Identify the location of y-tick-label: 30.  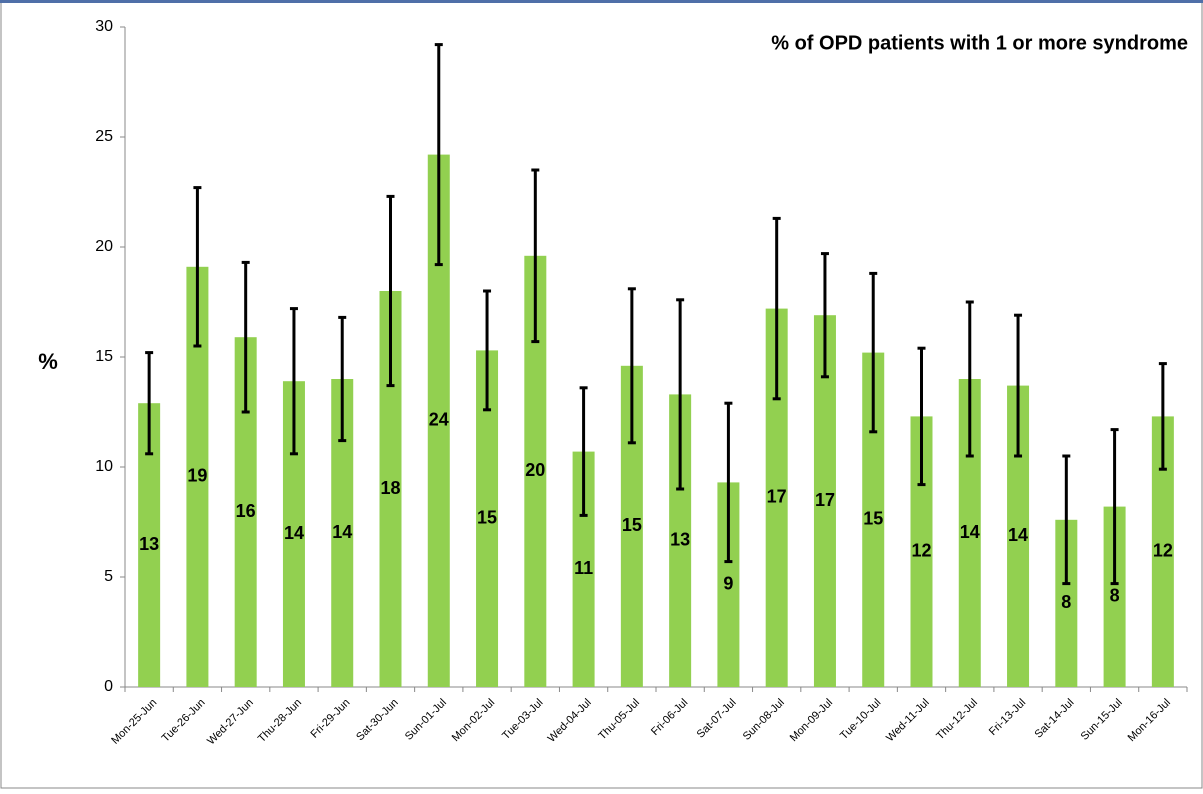
(104, 26).